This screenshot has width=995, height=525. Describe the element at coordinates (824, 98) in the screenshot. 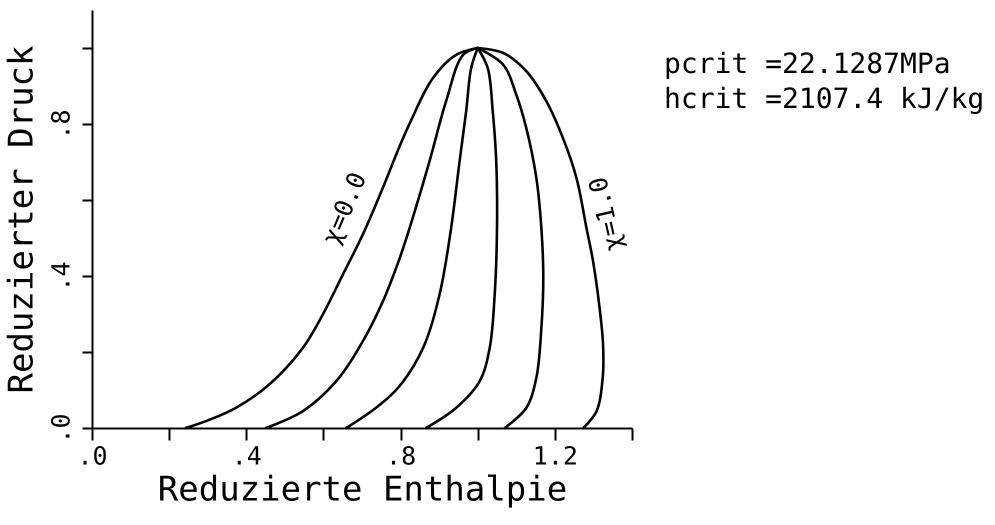

I see `text: hcrit =2107.4 kJ/kg` at that location.